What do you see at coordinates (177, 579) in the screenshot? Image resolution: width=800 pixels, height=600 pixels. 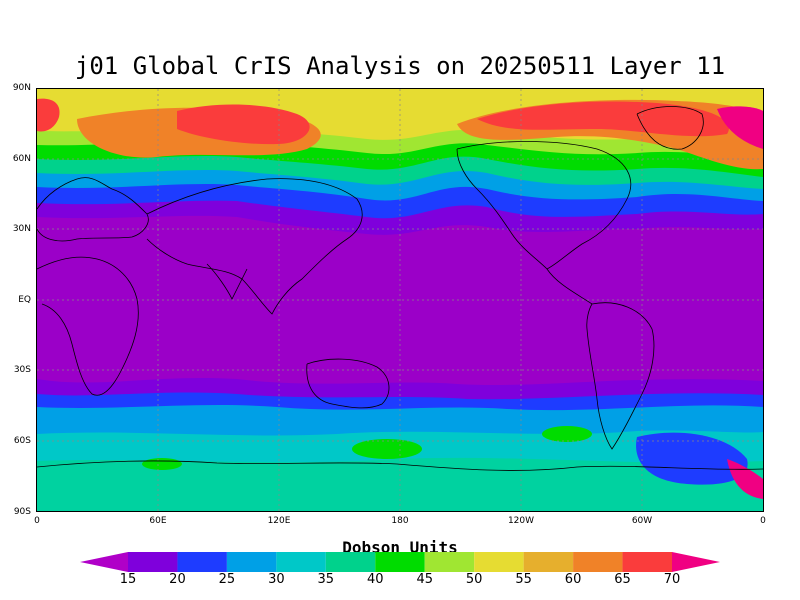 I see `colorbar-tick-label: 20` at bounding box center [177, 579].